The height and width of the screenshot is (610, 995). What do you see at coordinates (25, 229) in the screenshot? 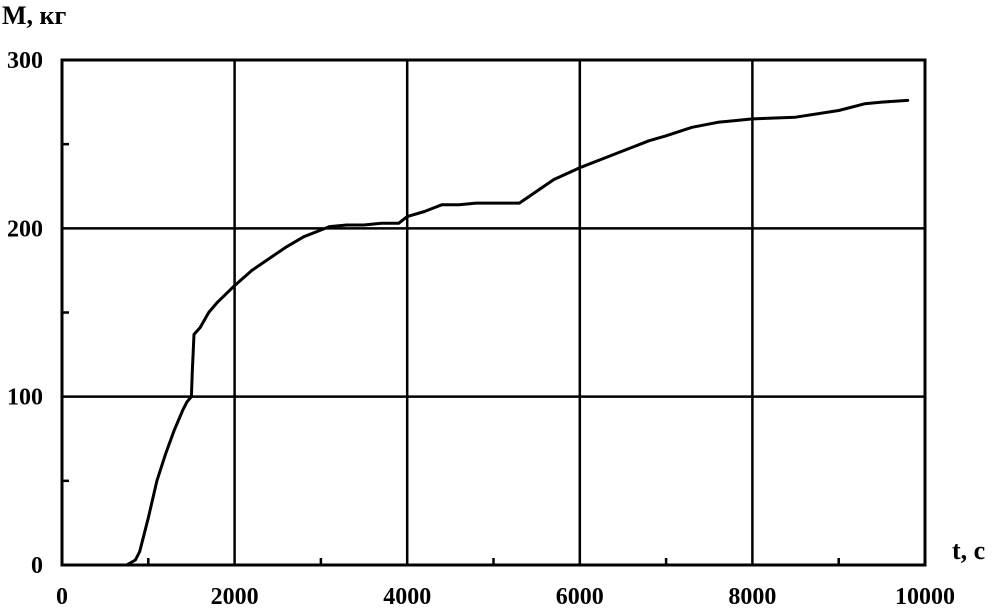
I see `y-tick-label: 200` at bounding box center [25, 229].